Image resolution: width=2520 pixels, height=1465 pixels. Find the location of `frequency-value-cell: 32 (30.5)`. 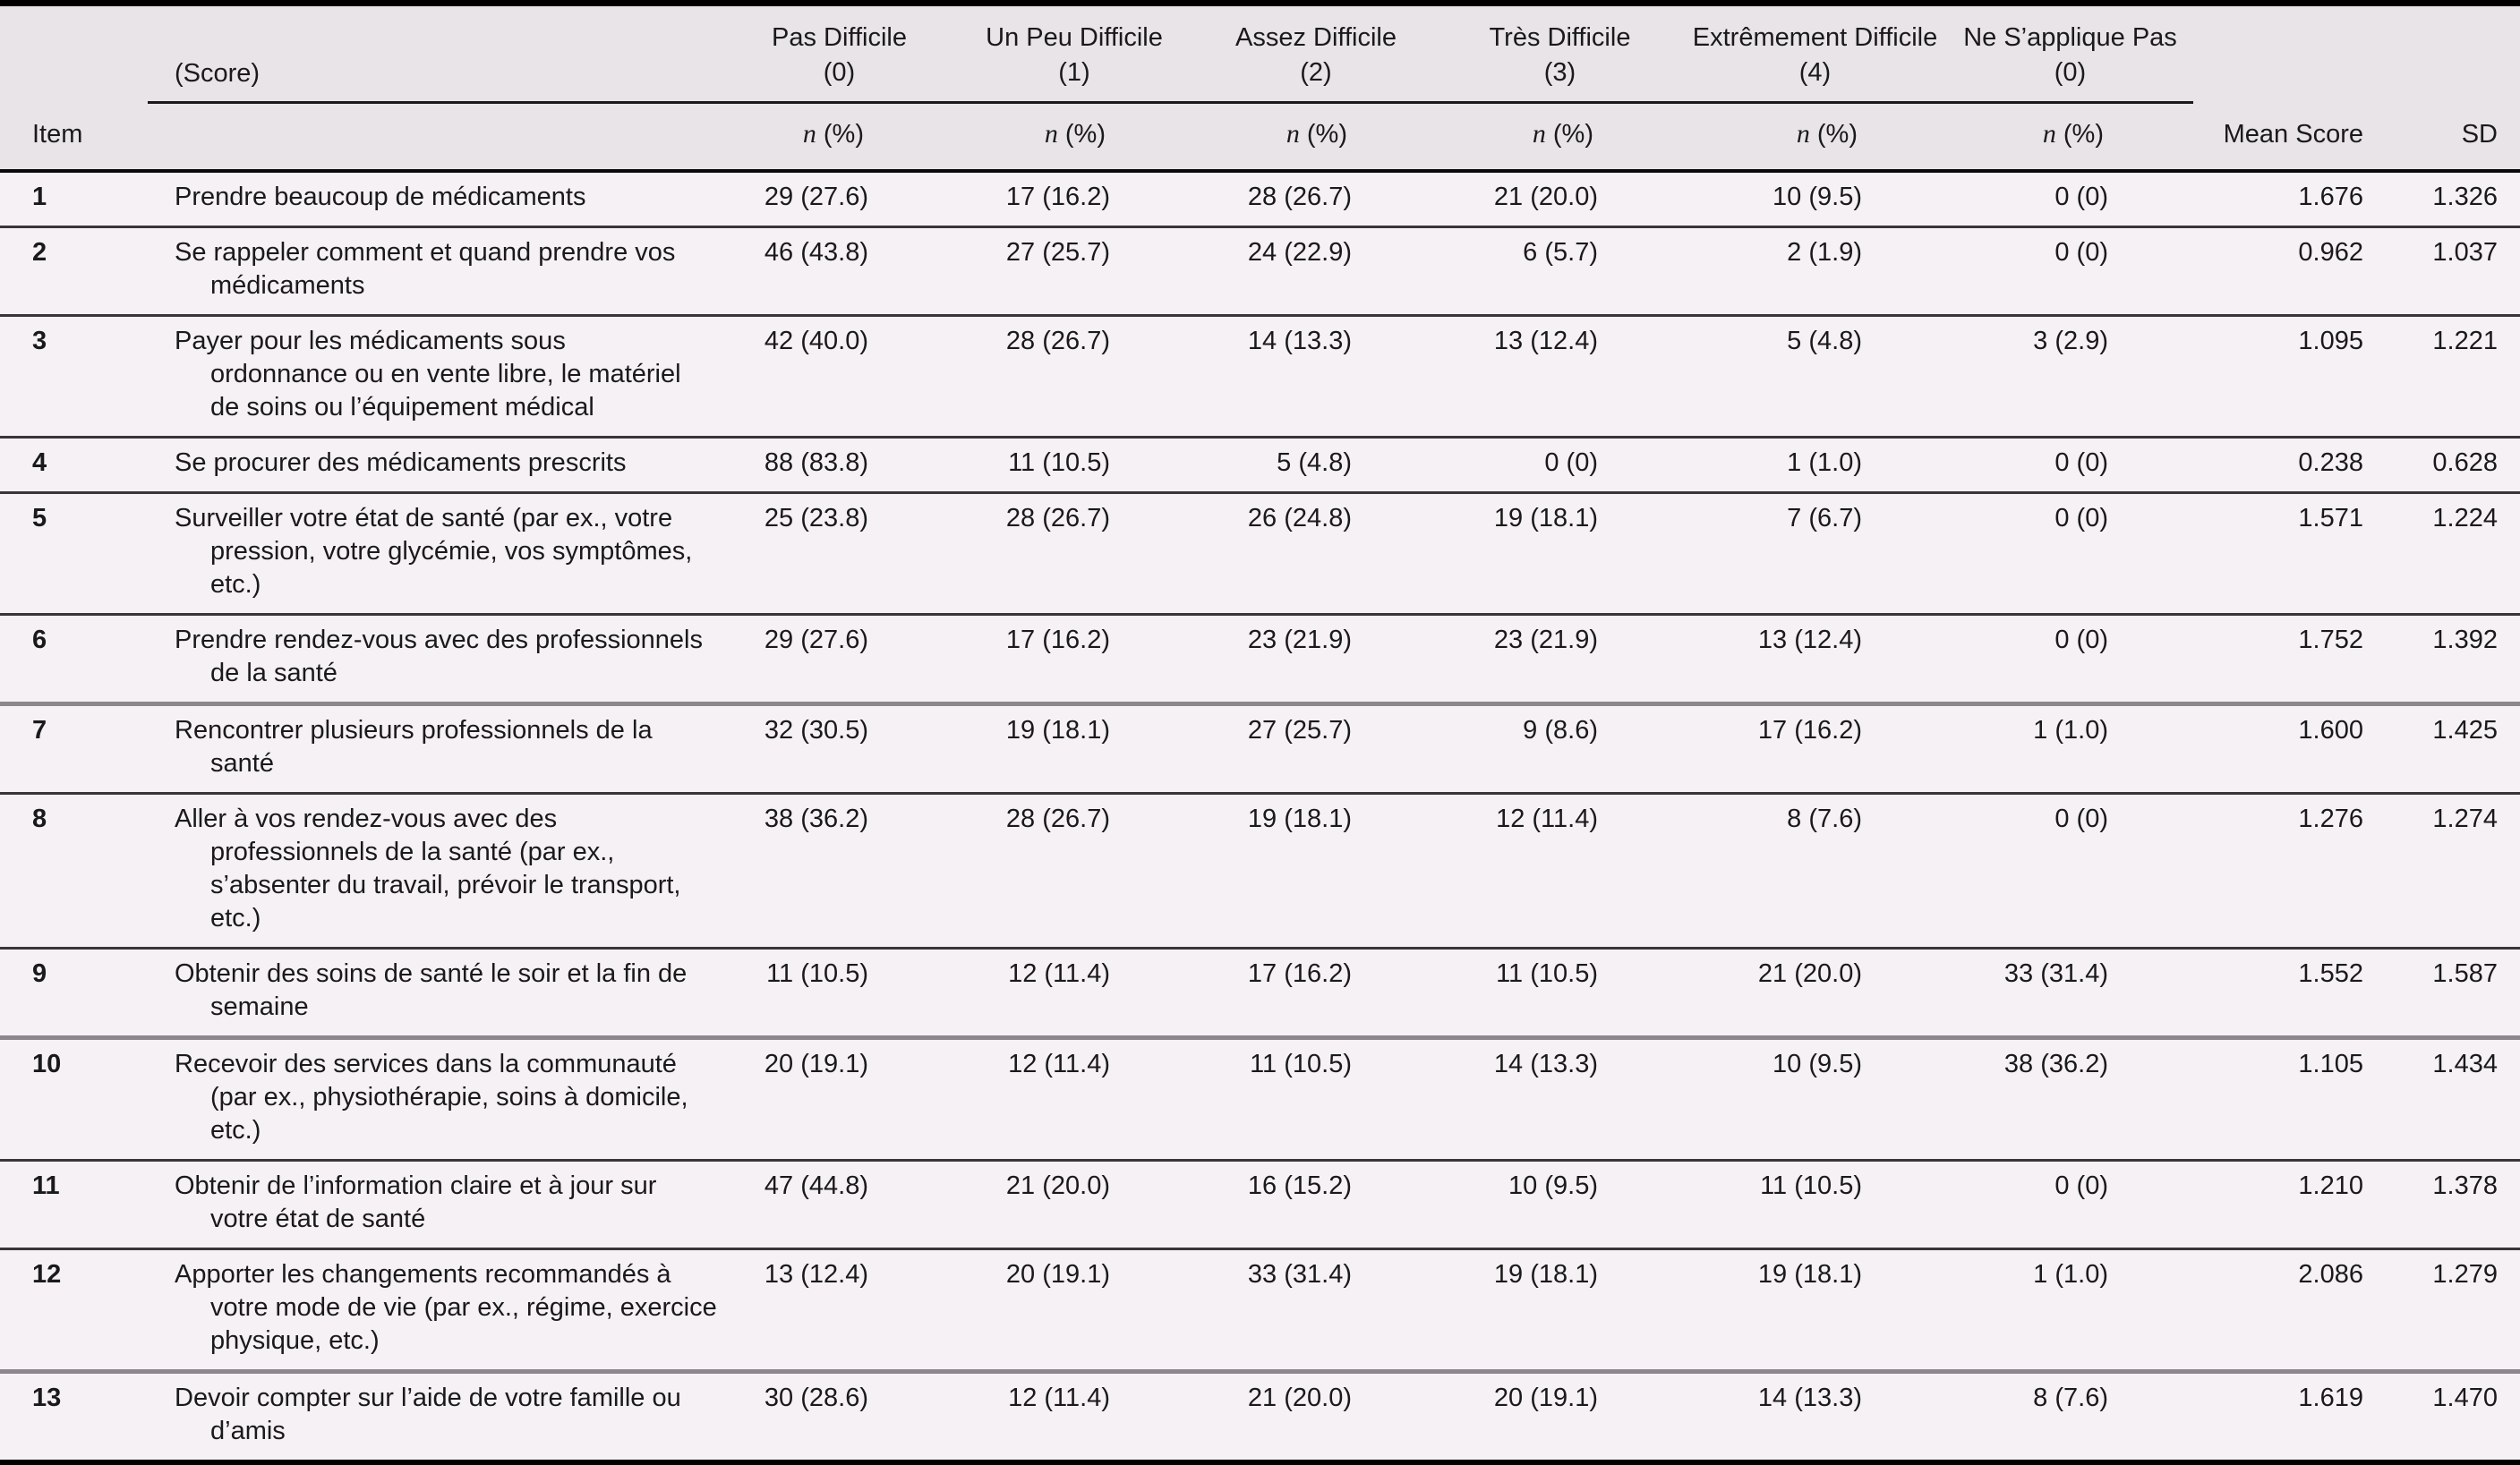

frequency-value-cell: 32 (30.5) is located at coordinates (816, 730).